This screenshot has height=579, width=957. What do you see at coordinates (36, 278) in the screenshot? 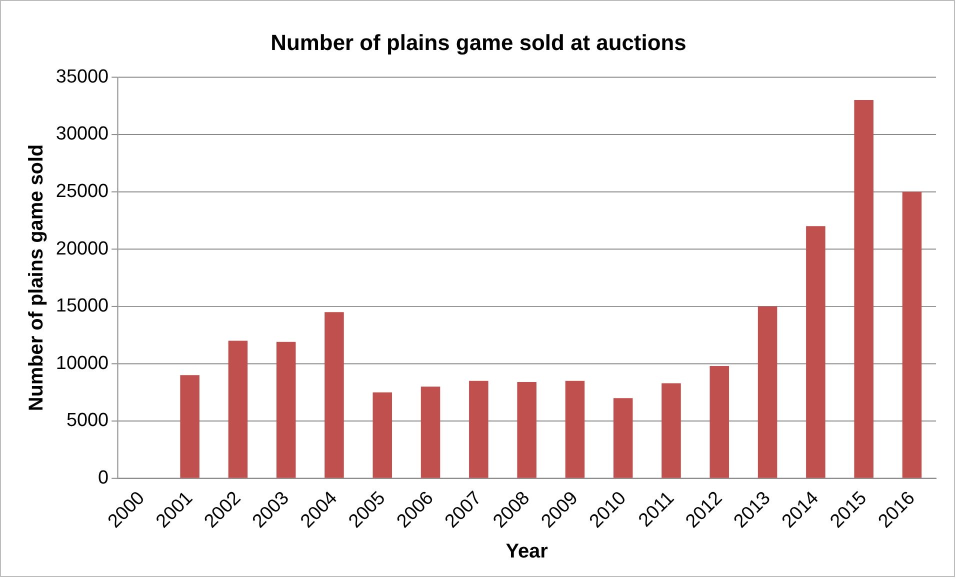
I see `y-axis-title: Number of plains game sold` at bounding box center [36, 278].